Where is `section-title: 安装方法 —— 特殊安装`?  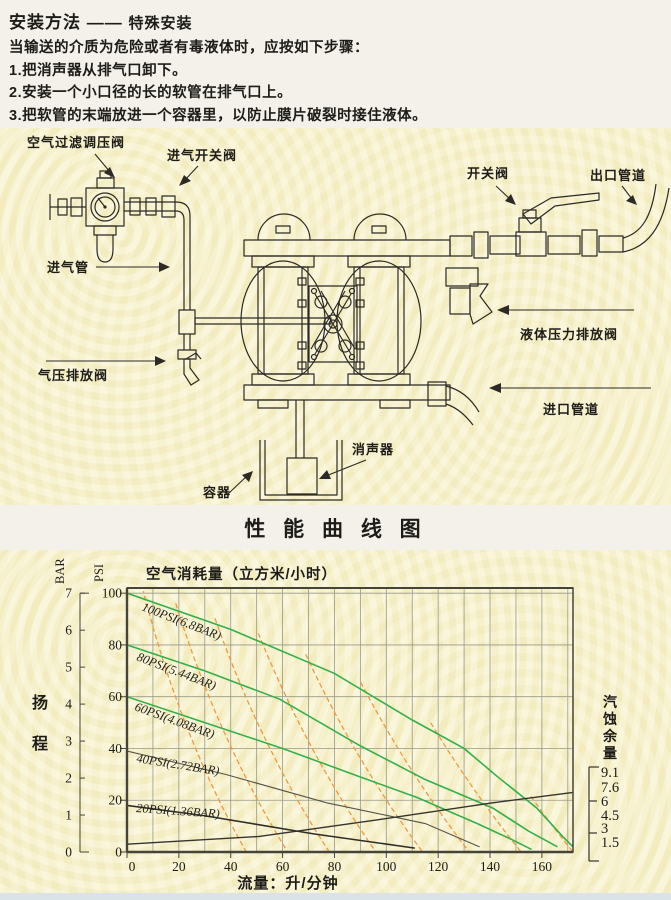 section-title: 安装方法 —— 特殊安装 is located at coordinates (340, 20).